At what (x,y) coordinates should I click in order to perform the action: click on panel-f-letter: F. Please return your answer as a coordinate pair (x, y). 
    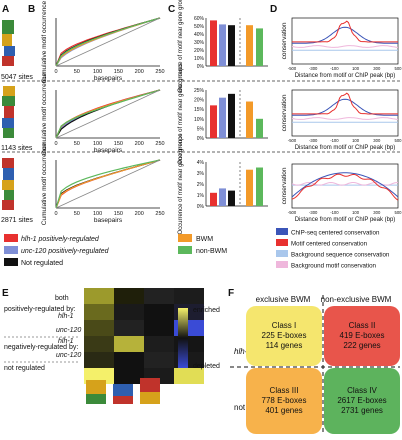
    Looking at the image, I should click on (231, 293).